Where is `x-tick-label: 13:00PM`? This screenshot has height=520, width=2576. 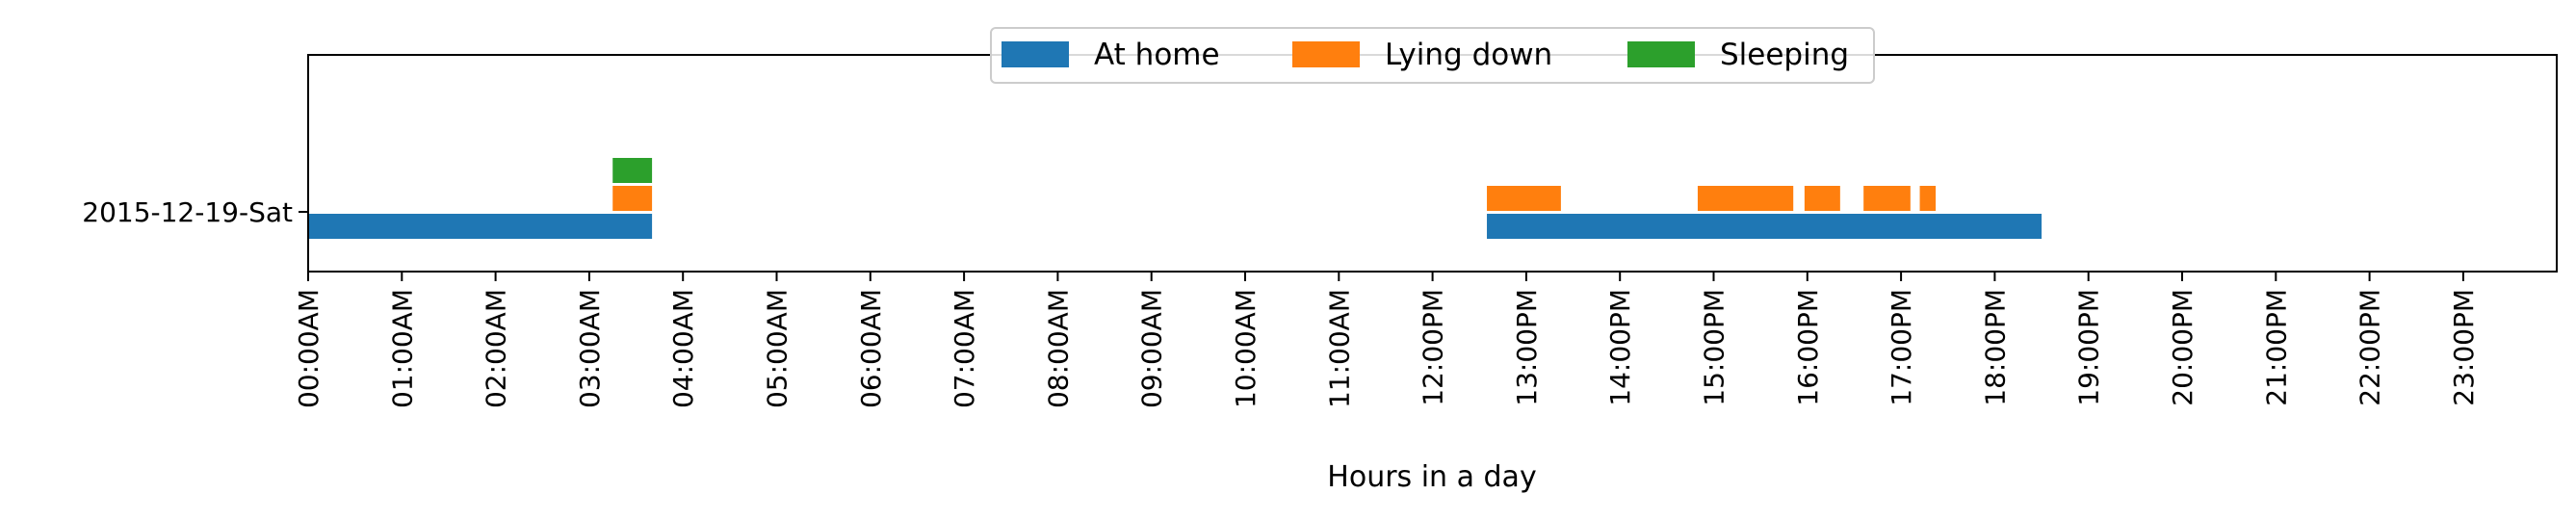 x-tick-label: 13:00PM is located at coordinates (1527, 347).